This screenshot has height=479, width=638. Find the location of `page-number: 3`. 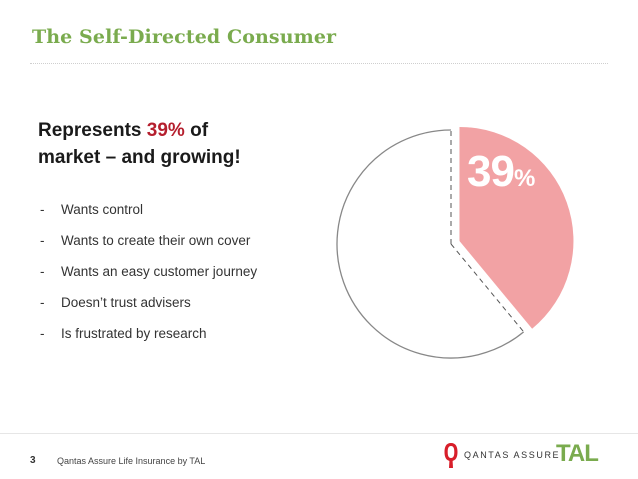

page-number: 3 is located at coordinates (33, 460).